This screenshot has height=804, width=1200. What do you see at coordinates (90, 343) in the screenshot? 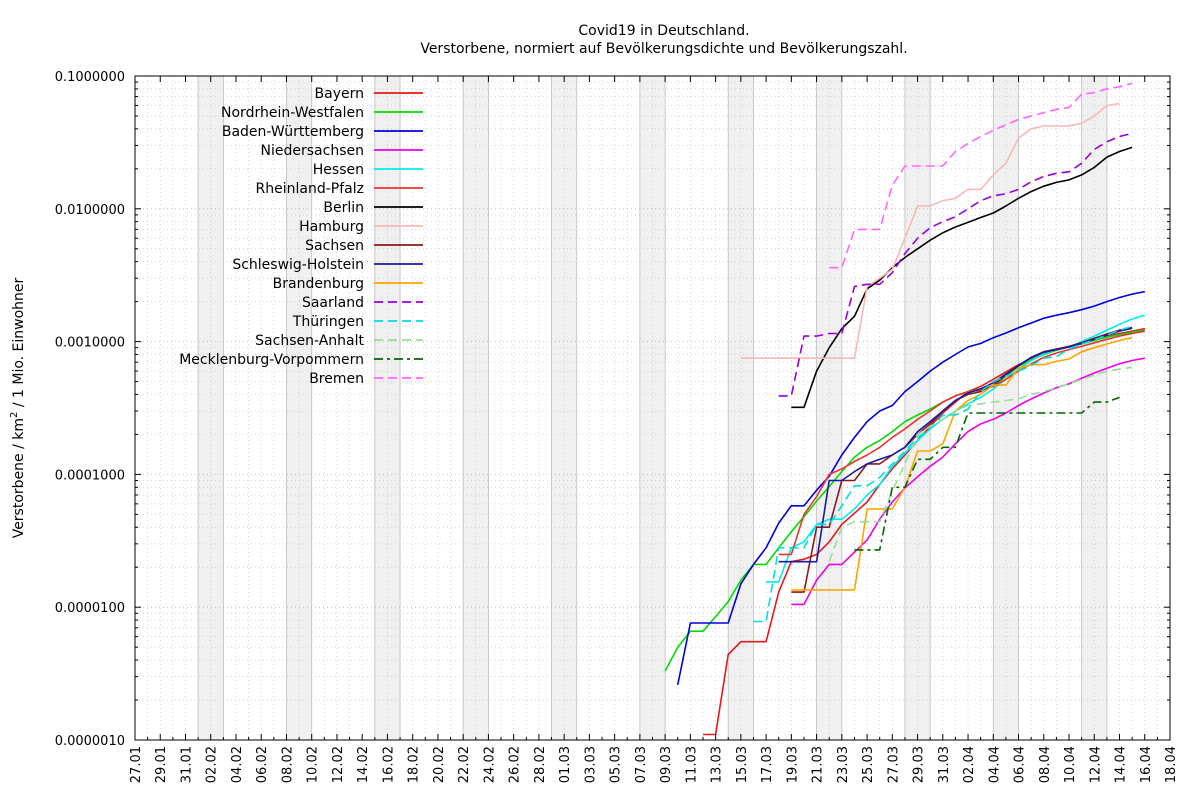
I see `y-tick-label: 0.0010000` at bounding box center [90, 343].